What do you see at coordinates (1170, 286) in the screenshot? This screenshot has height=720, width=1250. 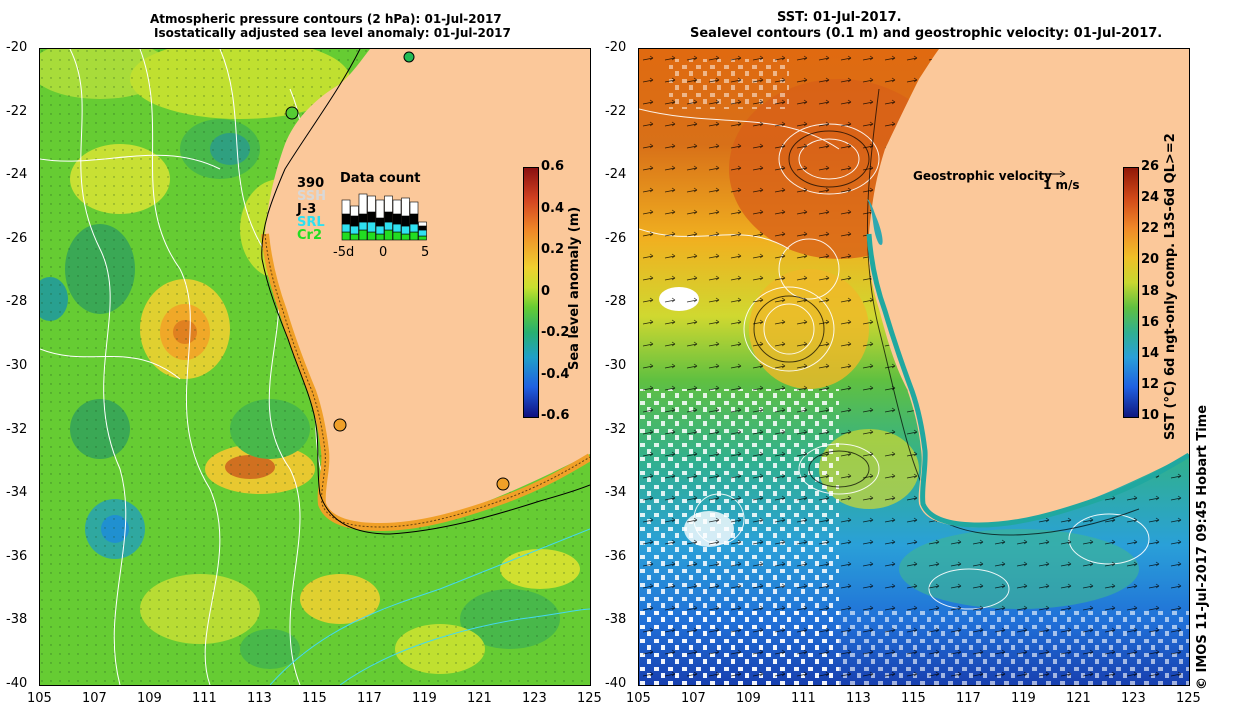 I see `right-colorbar-label: SST (°C) 6d ngt-only comp. L3S-6d QL>=2` at bounding box center [1170, 286].